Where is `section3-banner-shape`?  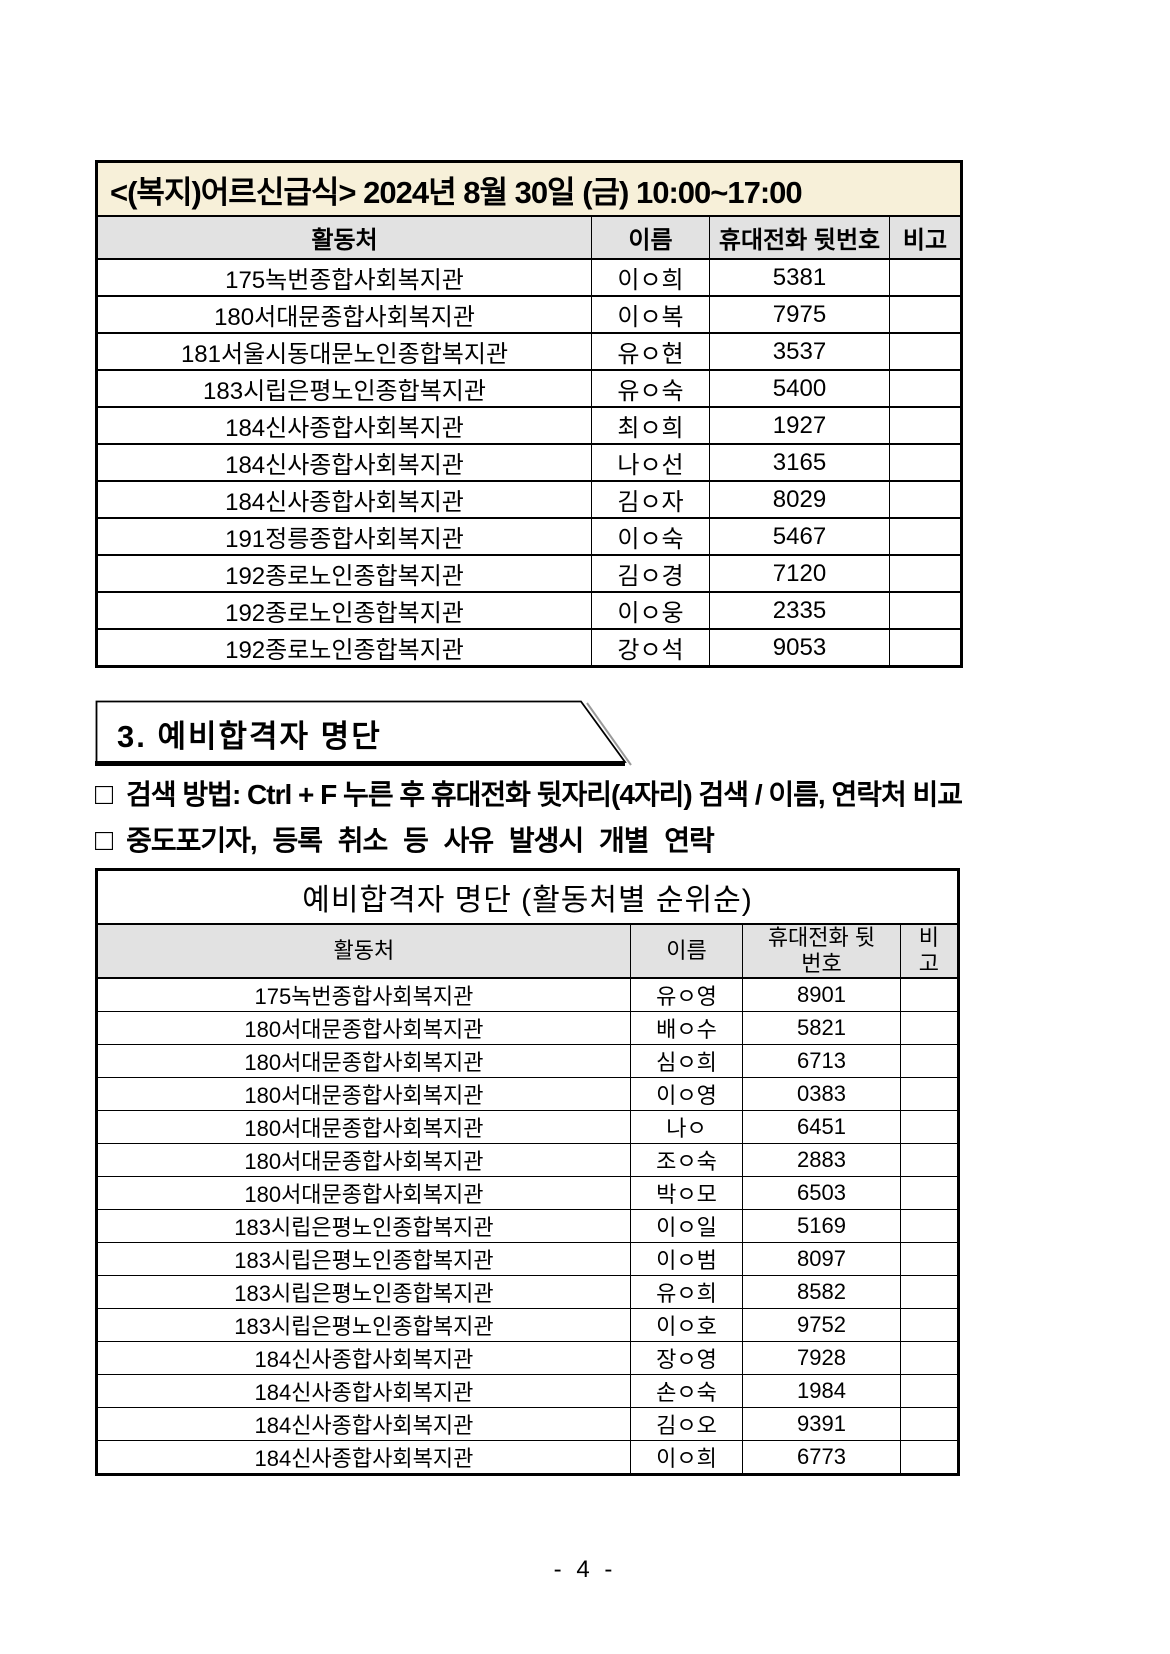 section3-banner-shape is located at coordinates (363, 733).